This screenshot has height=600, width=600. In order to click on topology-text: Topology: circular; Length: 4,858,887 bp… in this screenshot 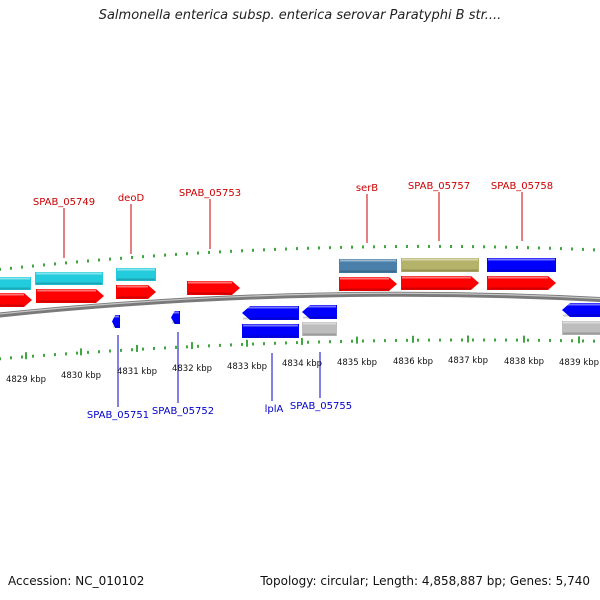, I will do `click(425, 581)`.